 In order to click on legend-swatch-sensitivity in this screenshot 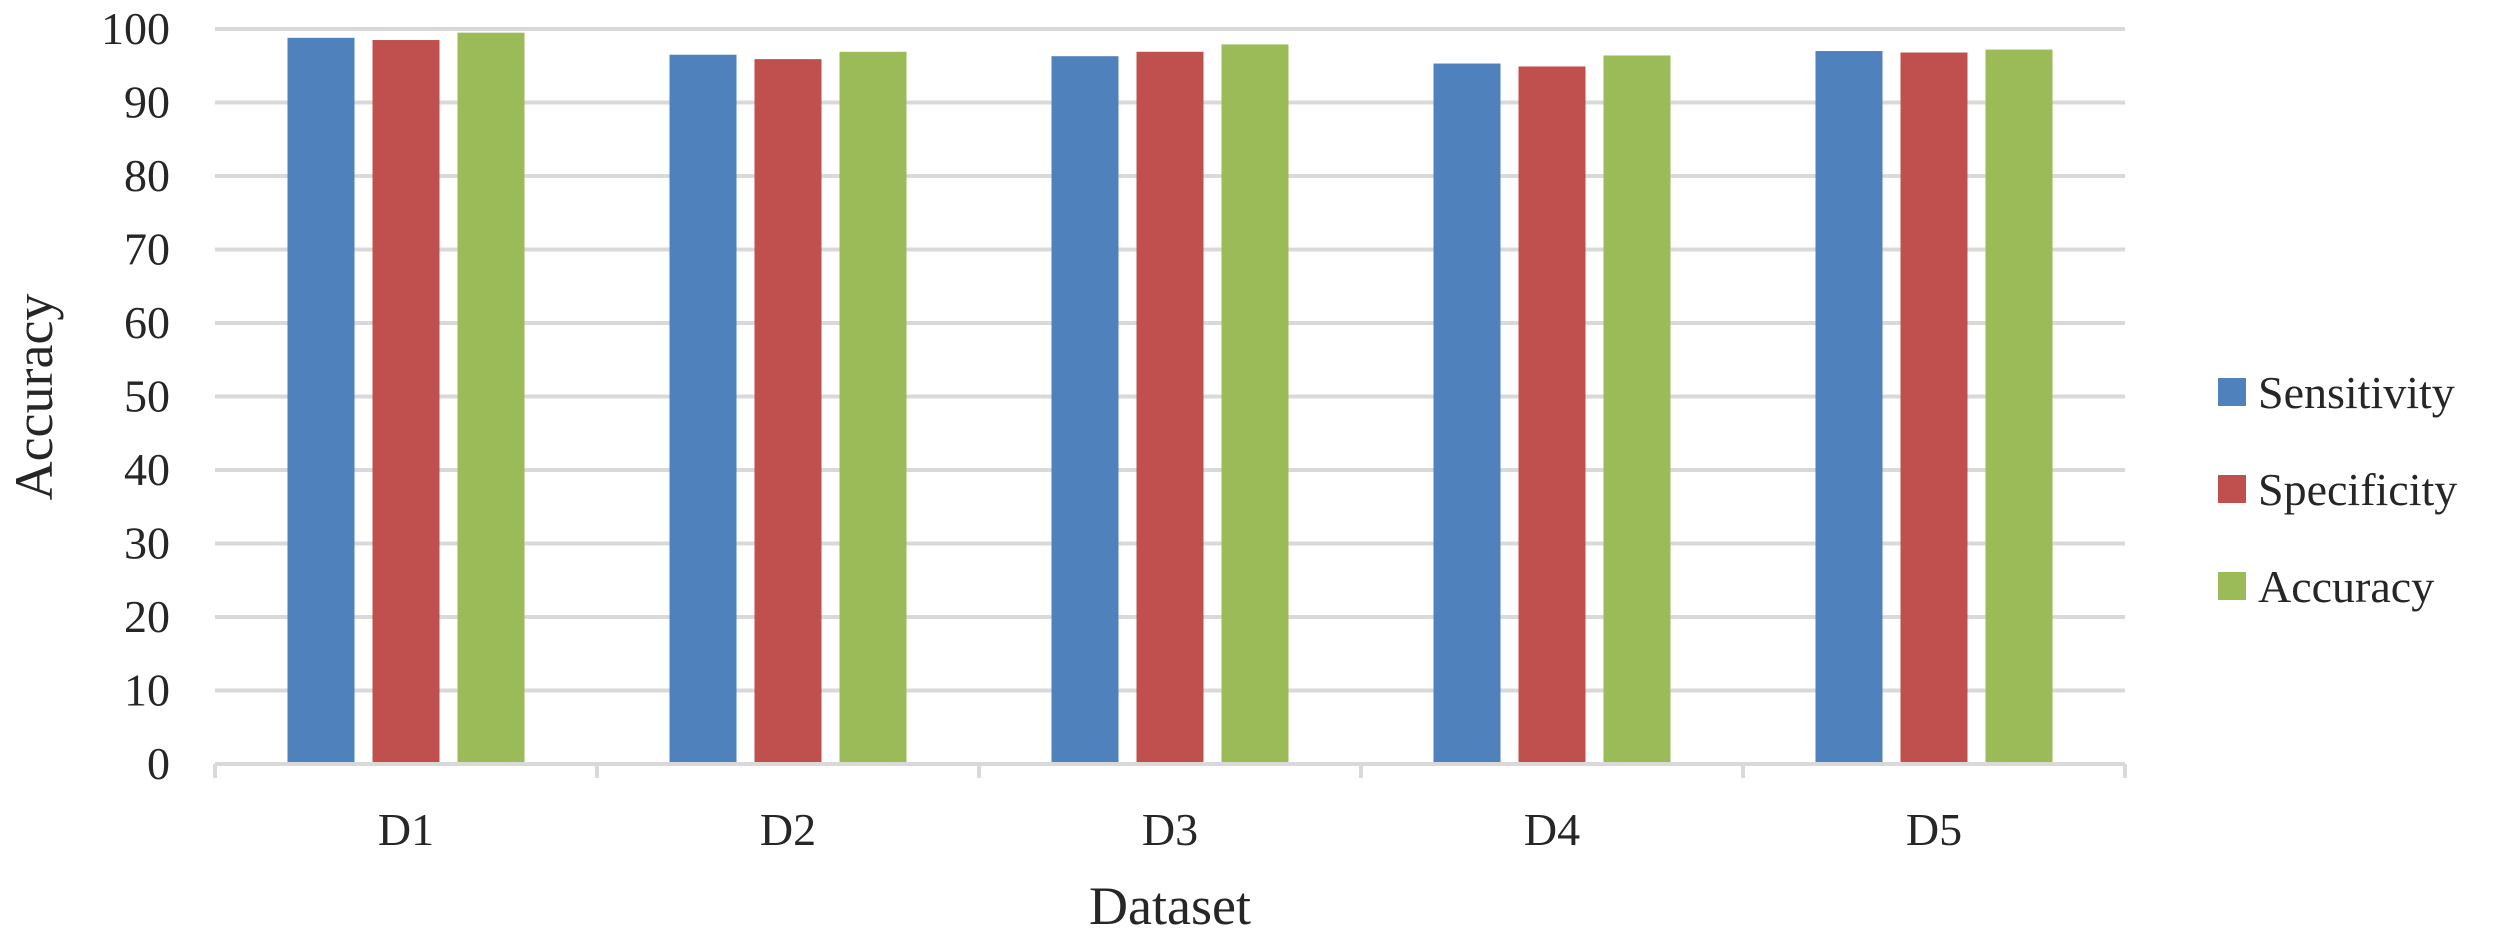, I will do `click(2232, 392)`.